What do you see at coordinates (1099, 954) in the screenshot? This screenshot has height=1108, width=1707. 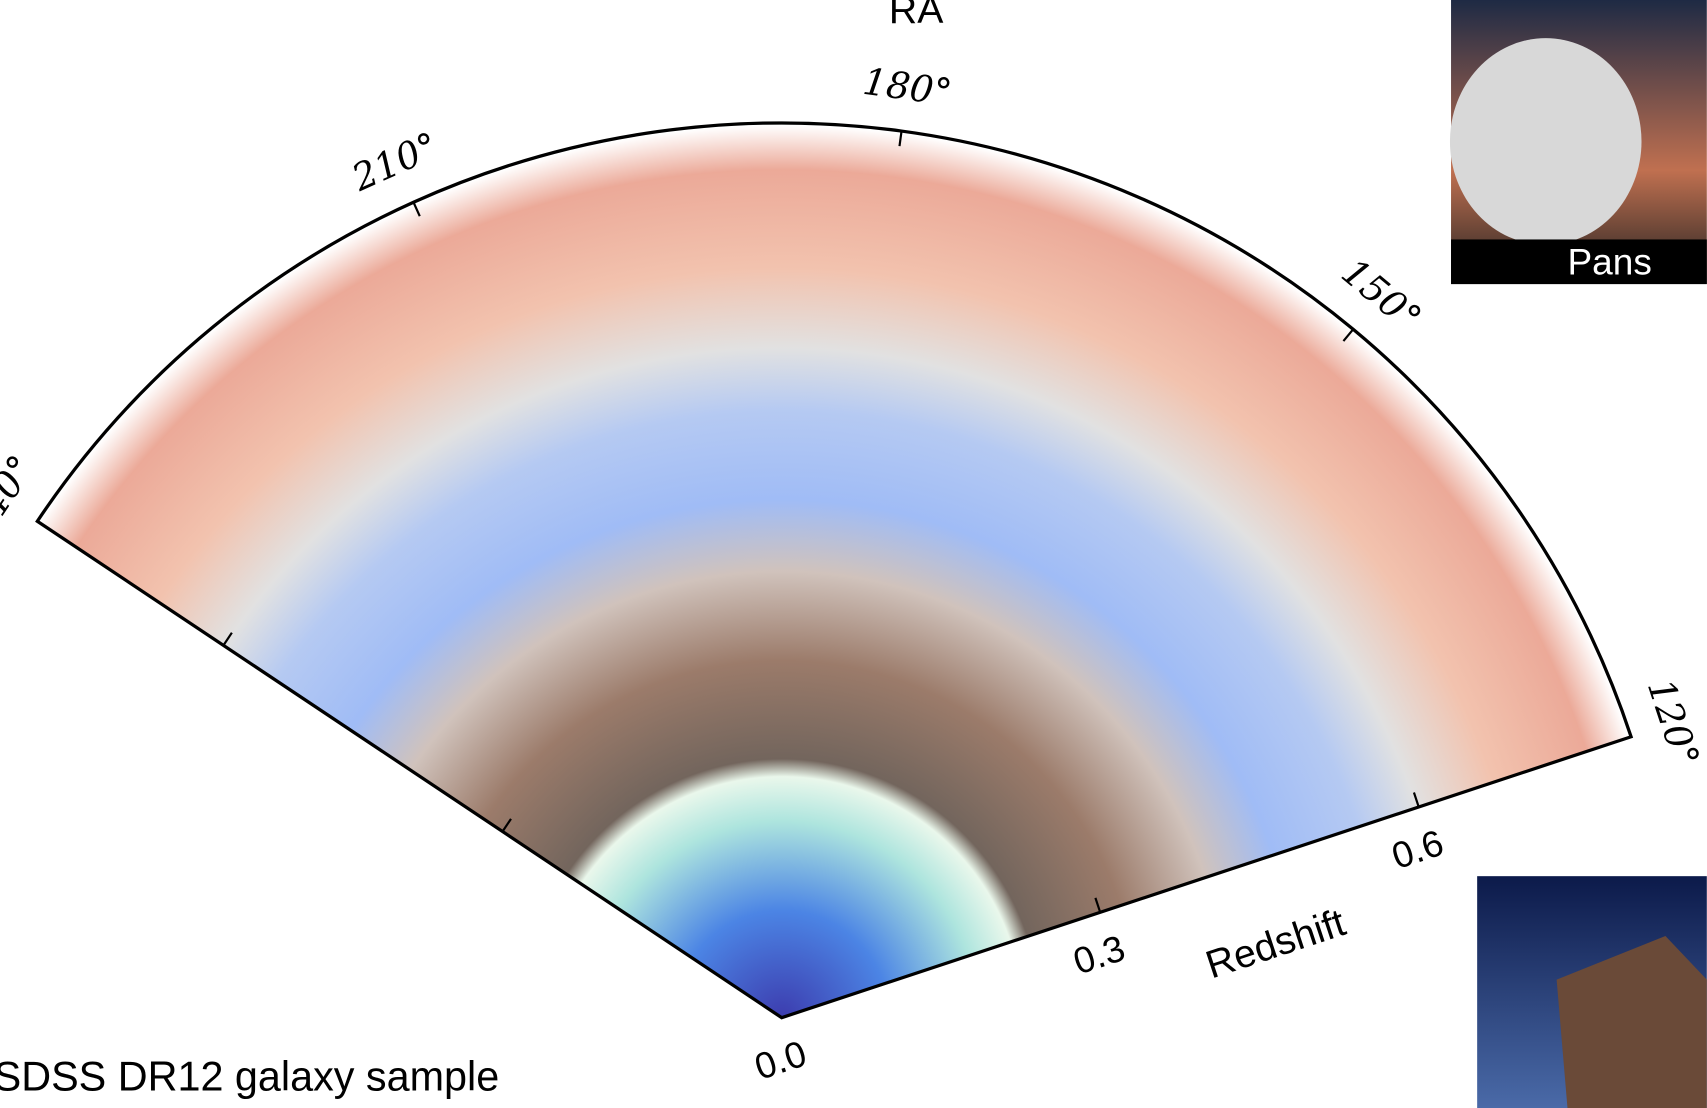 I see `r-tick-label: 0.3` at bounding box center [1099, 954].